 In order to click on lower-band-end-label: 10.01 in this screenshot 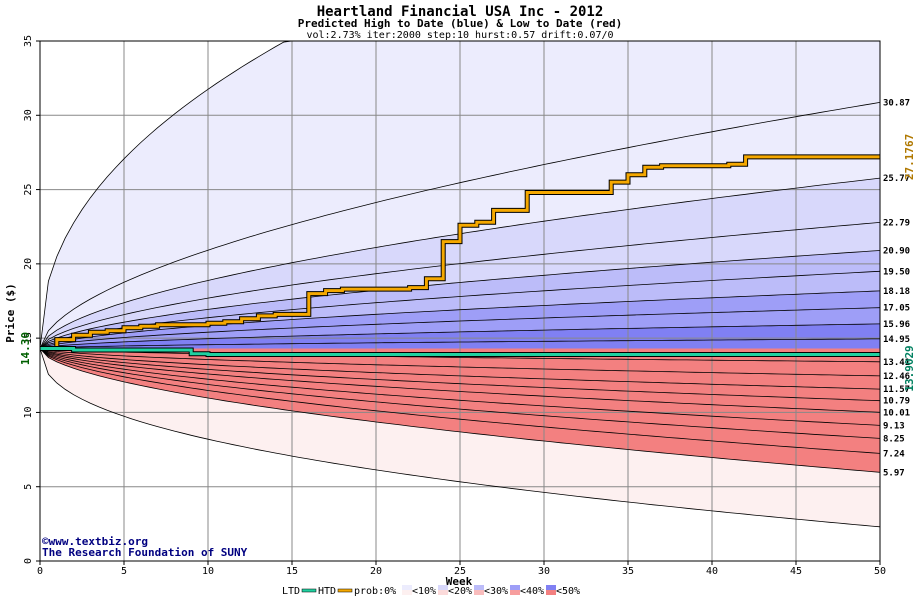, I will do `click(896, 413)`.